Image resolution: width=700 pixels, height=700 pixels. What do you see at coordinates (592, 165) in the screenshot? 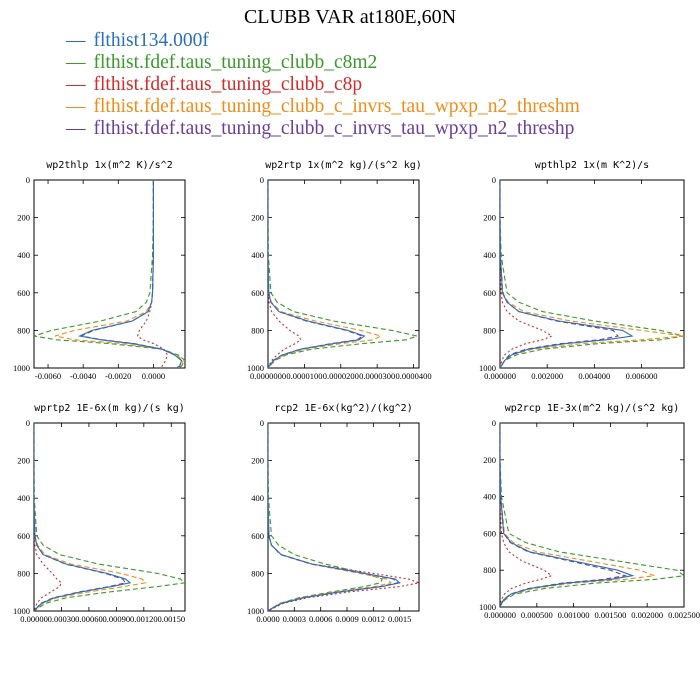
I see `chart-title: wpthlp2 1x(m K^2)/s` at bounding box center [592, 165].